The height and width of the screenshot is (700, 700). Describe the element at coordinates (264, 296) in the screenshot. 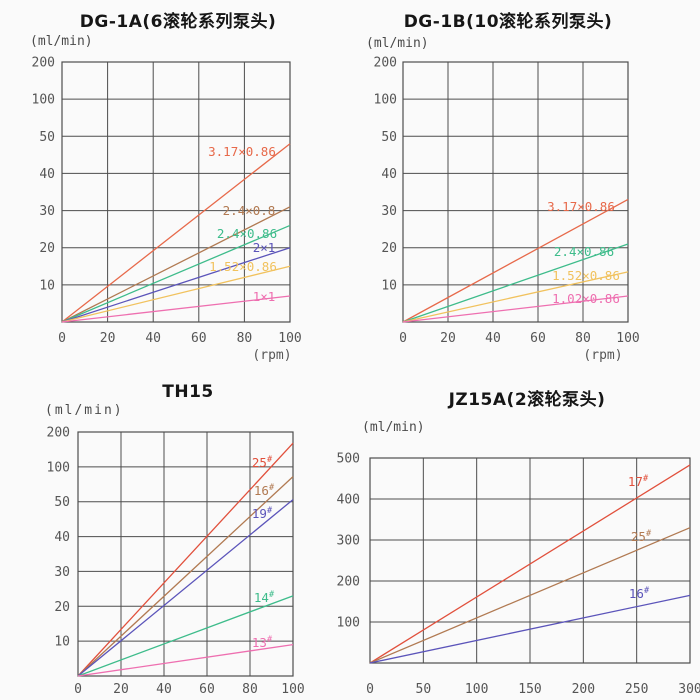

I see `series-label: 1×1` at that location.